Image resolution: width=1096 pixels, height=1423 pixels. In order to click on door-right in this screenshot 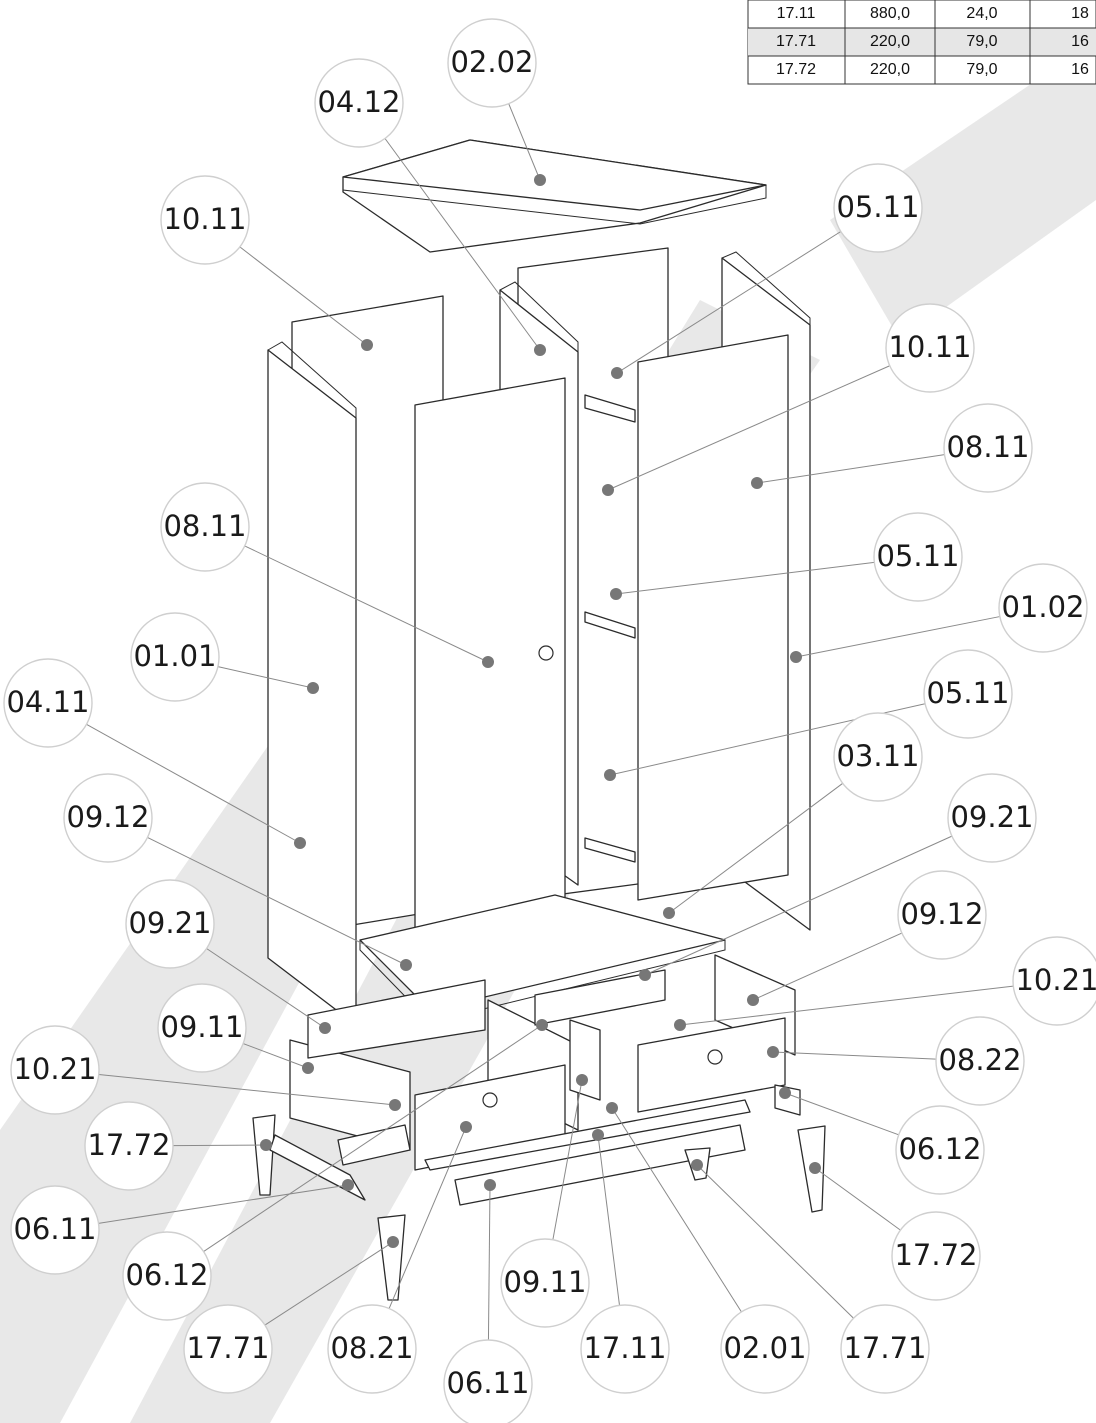, I will do `click(713, 617)`.